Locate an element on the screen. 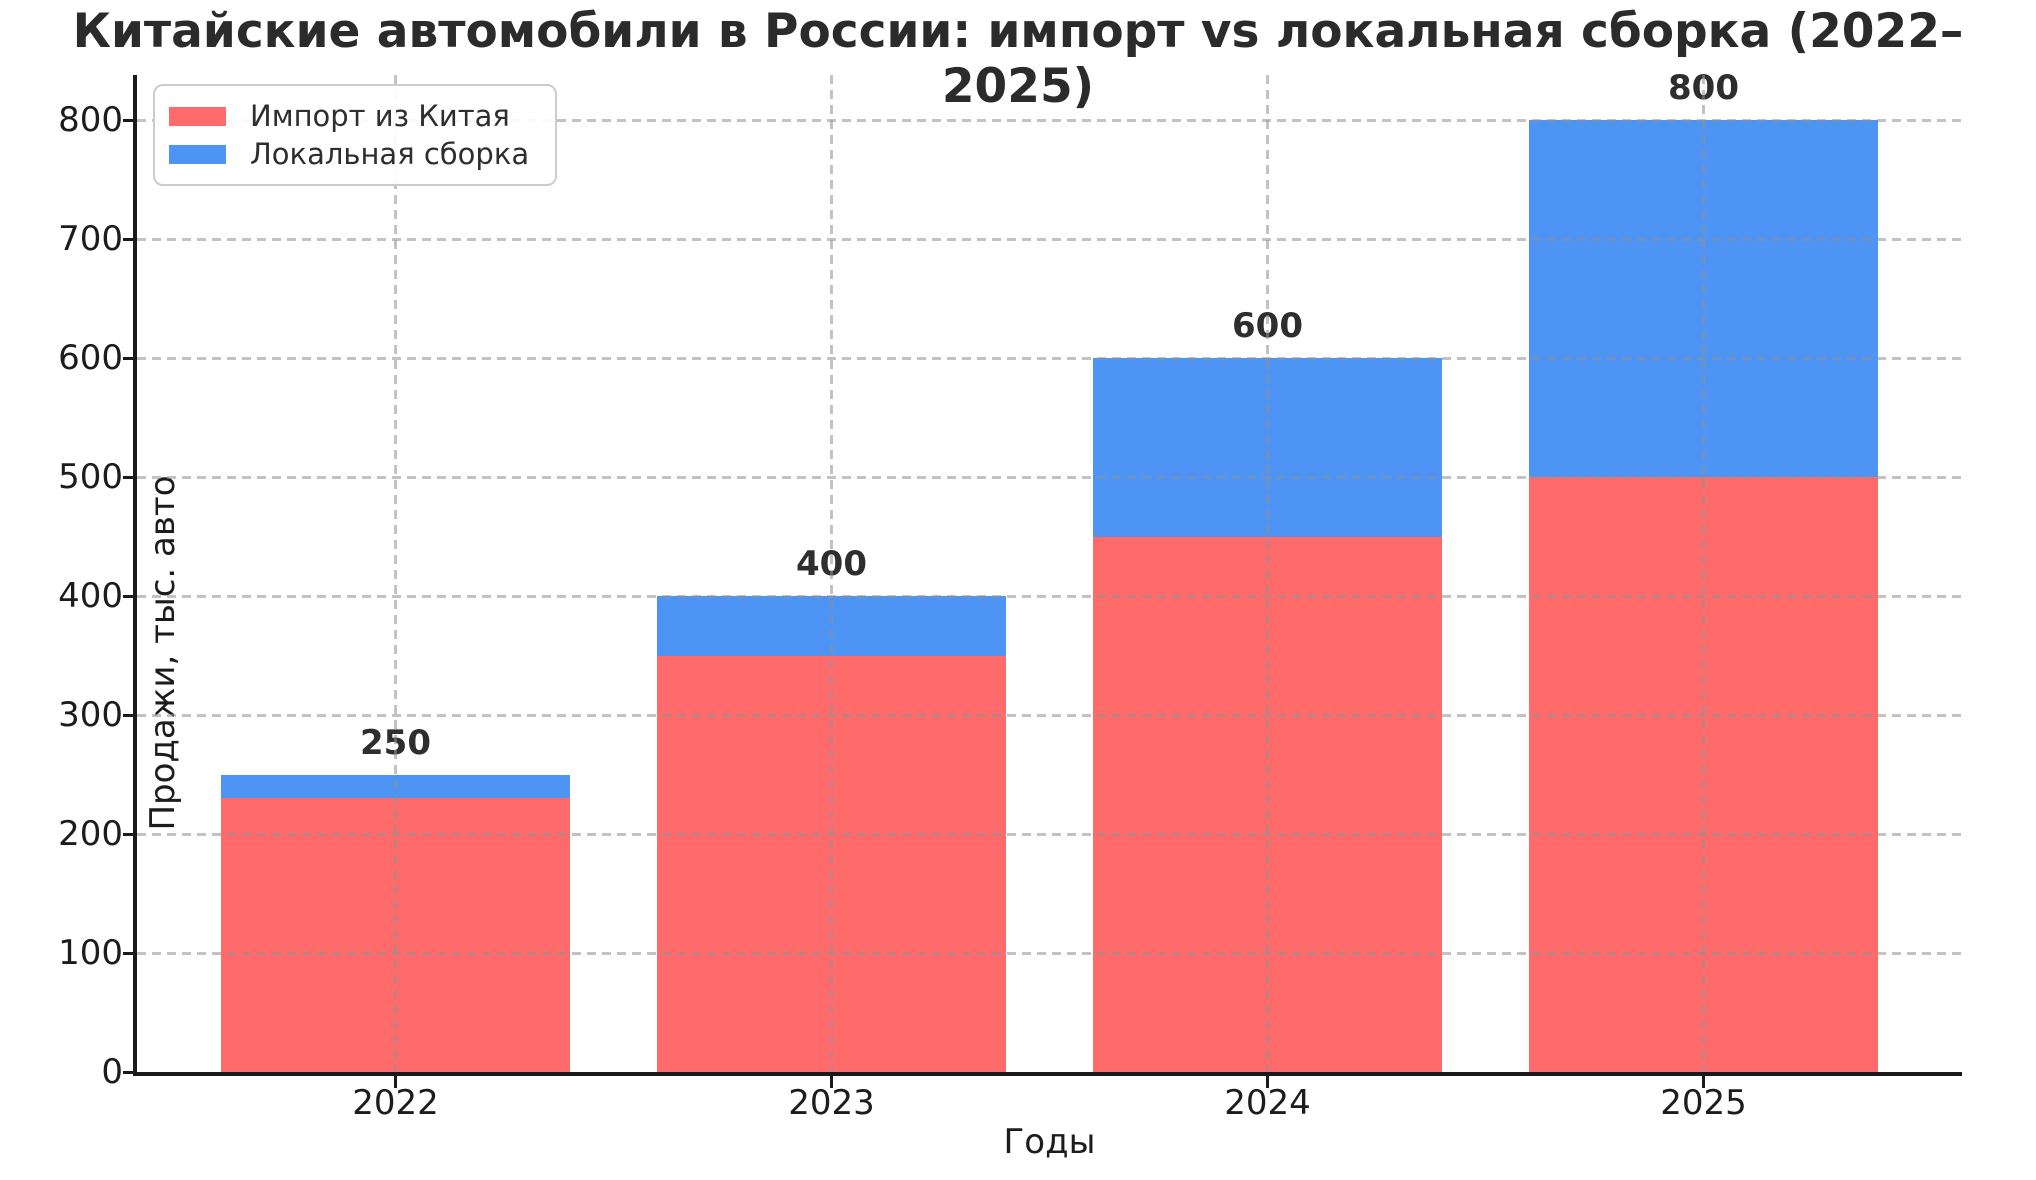 Image resolution: width=2036 pixels, height=1180 pixels. legend-label-local: Локальная сборка is located at coordinates (390, 154).